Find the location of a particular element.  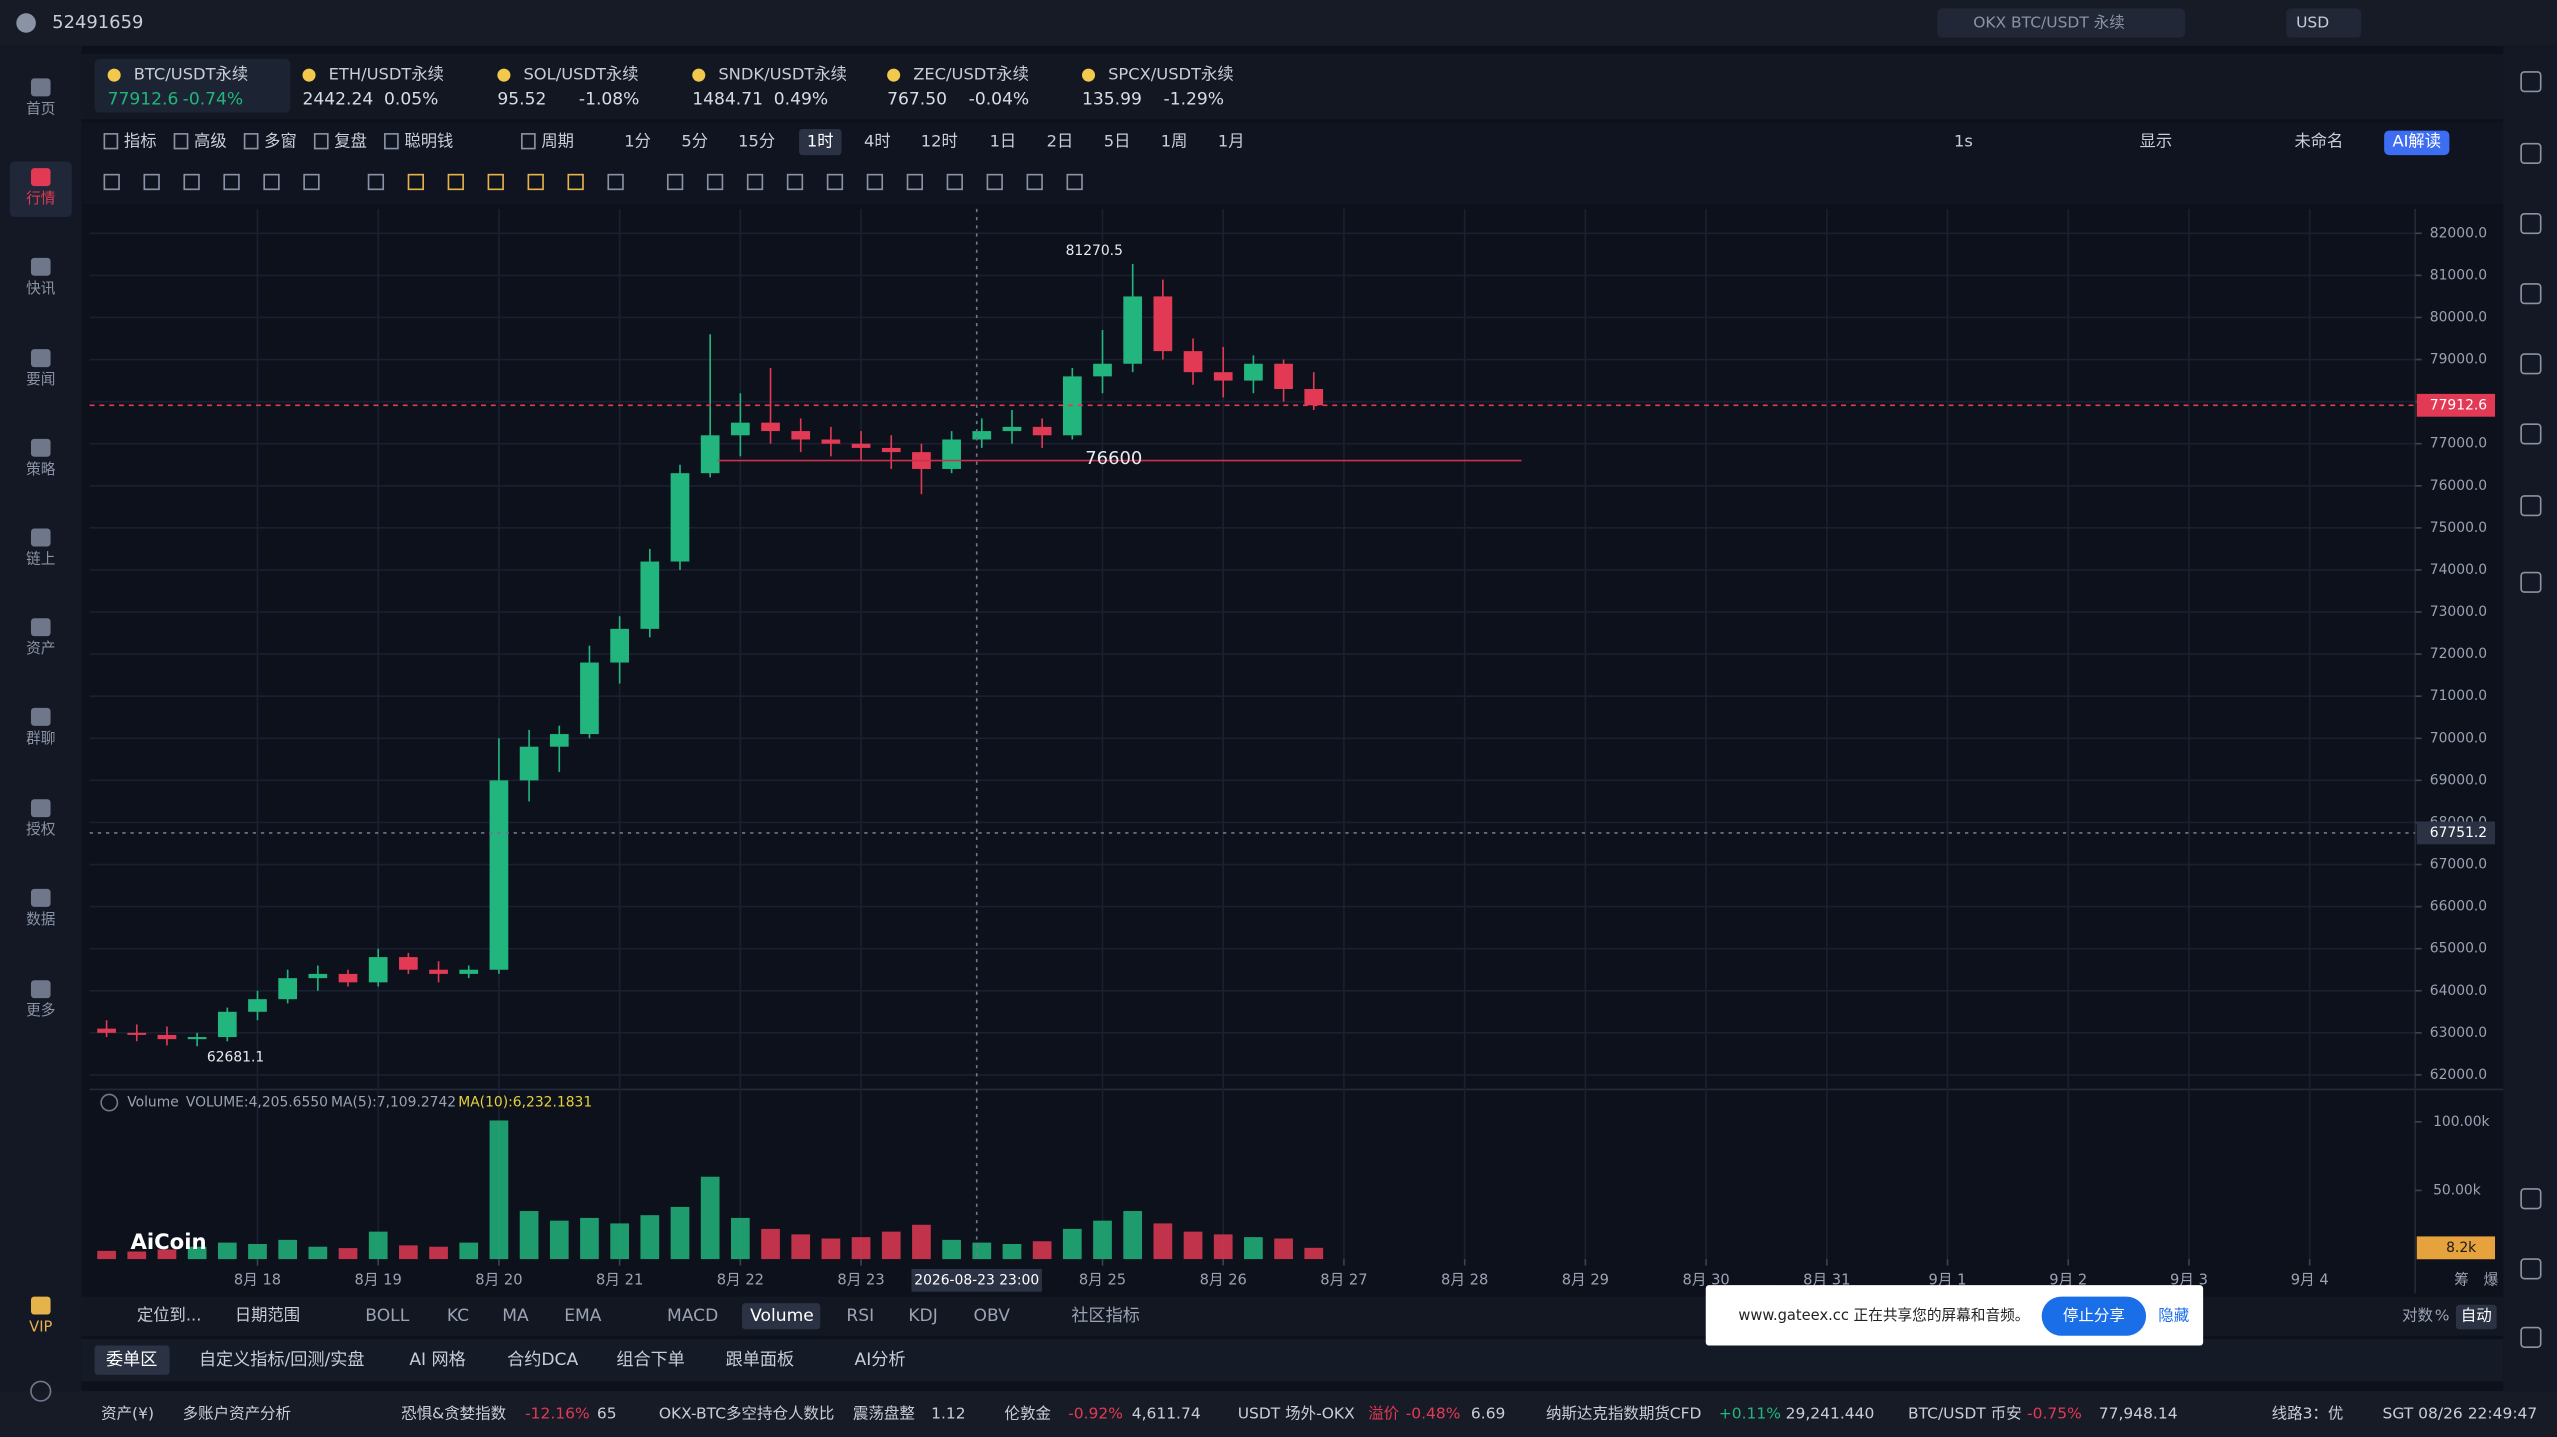

label: 1月 is located at coordinates (1231, 141).